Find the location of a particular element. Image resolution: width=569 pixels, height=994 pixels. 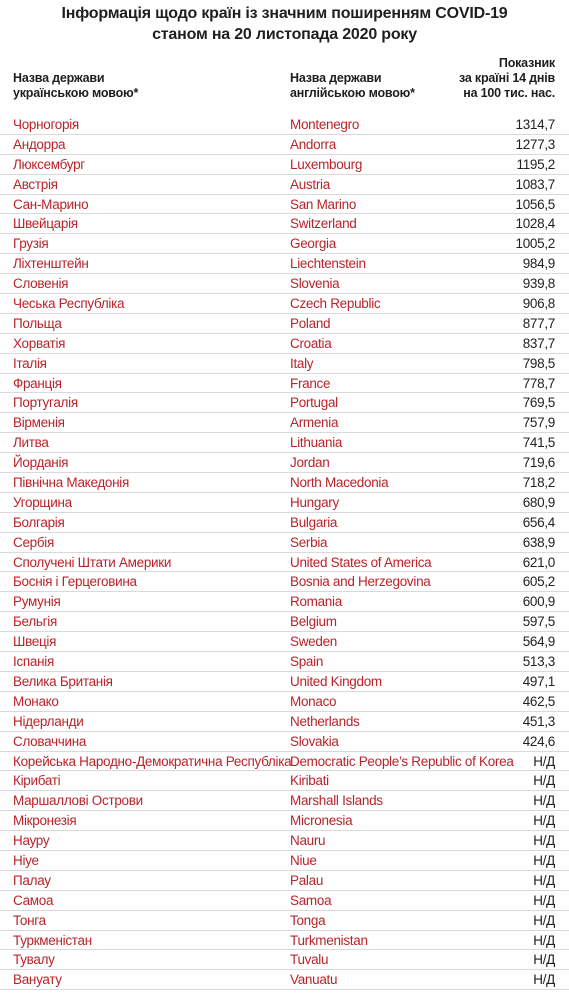

country-name-english: Tuvalu is located at coordinates (309, 960).